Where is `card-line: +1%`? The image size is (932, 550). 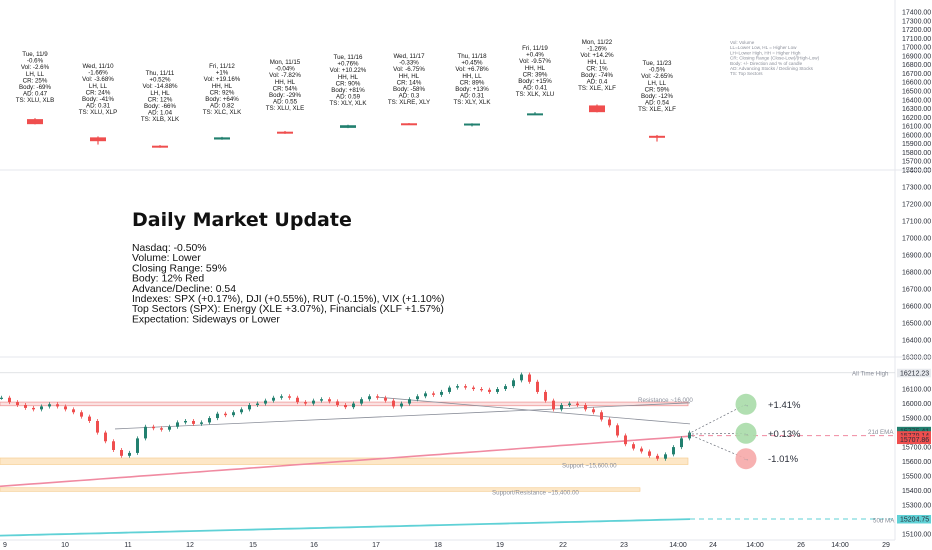
card-line: +1% is located at coordinates (222, 73).